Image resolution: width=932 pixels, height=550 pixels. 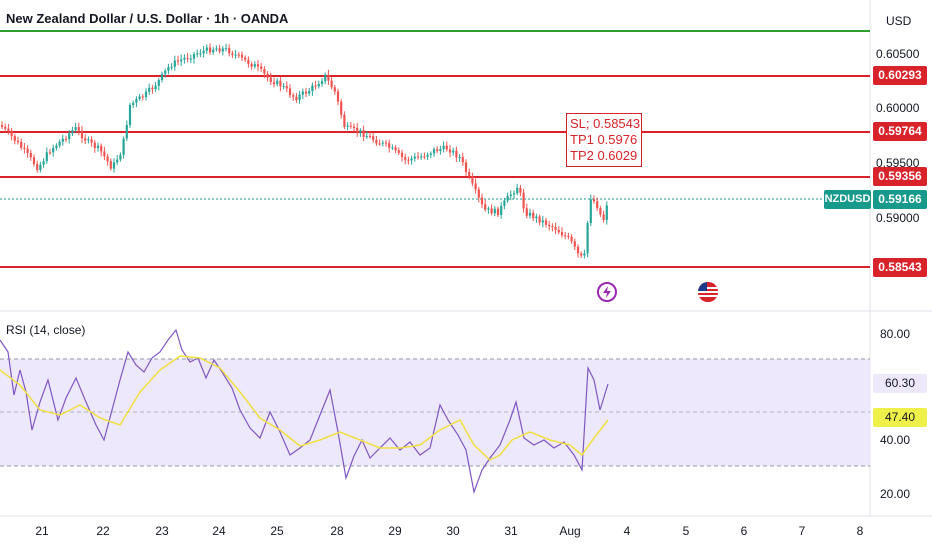 I want to click on date-label: 24, so click(x=219, y=531).